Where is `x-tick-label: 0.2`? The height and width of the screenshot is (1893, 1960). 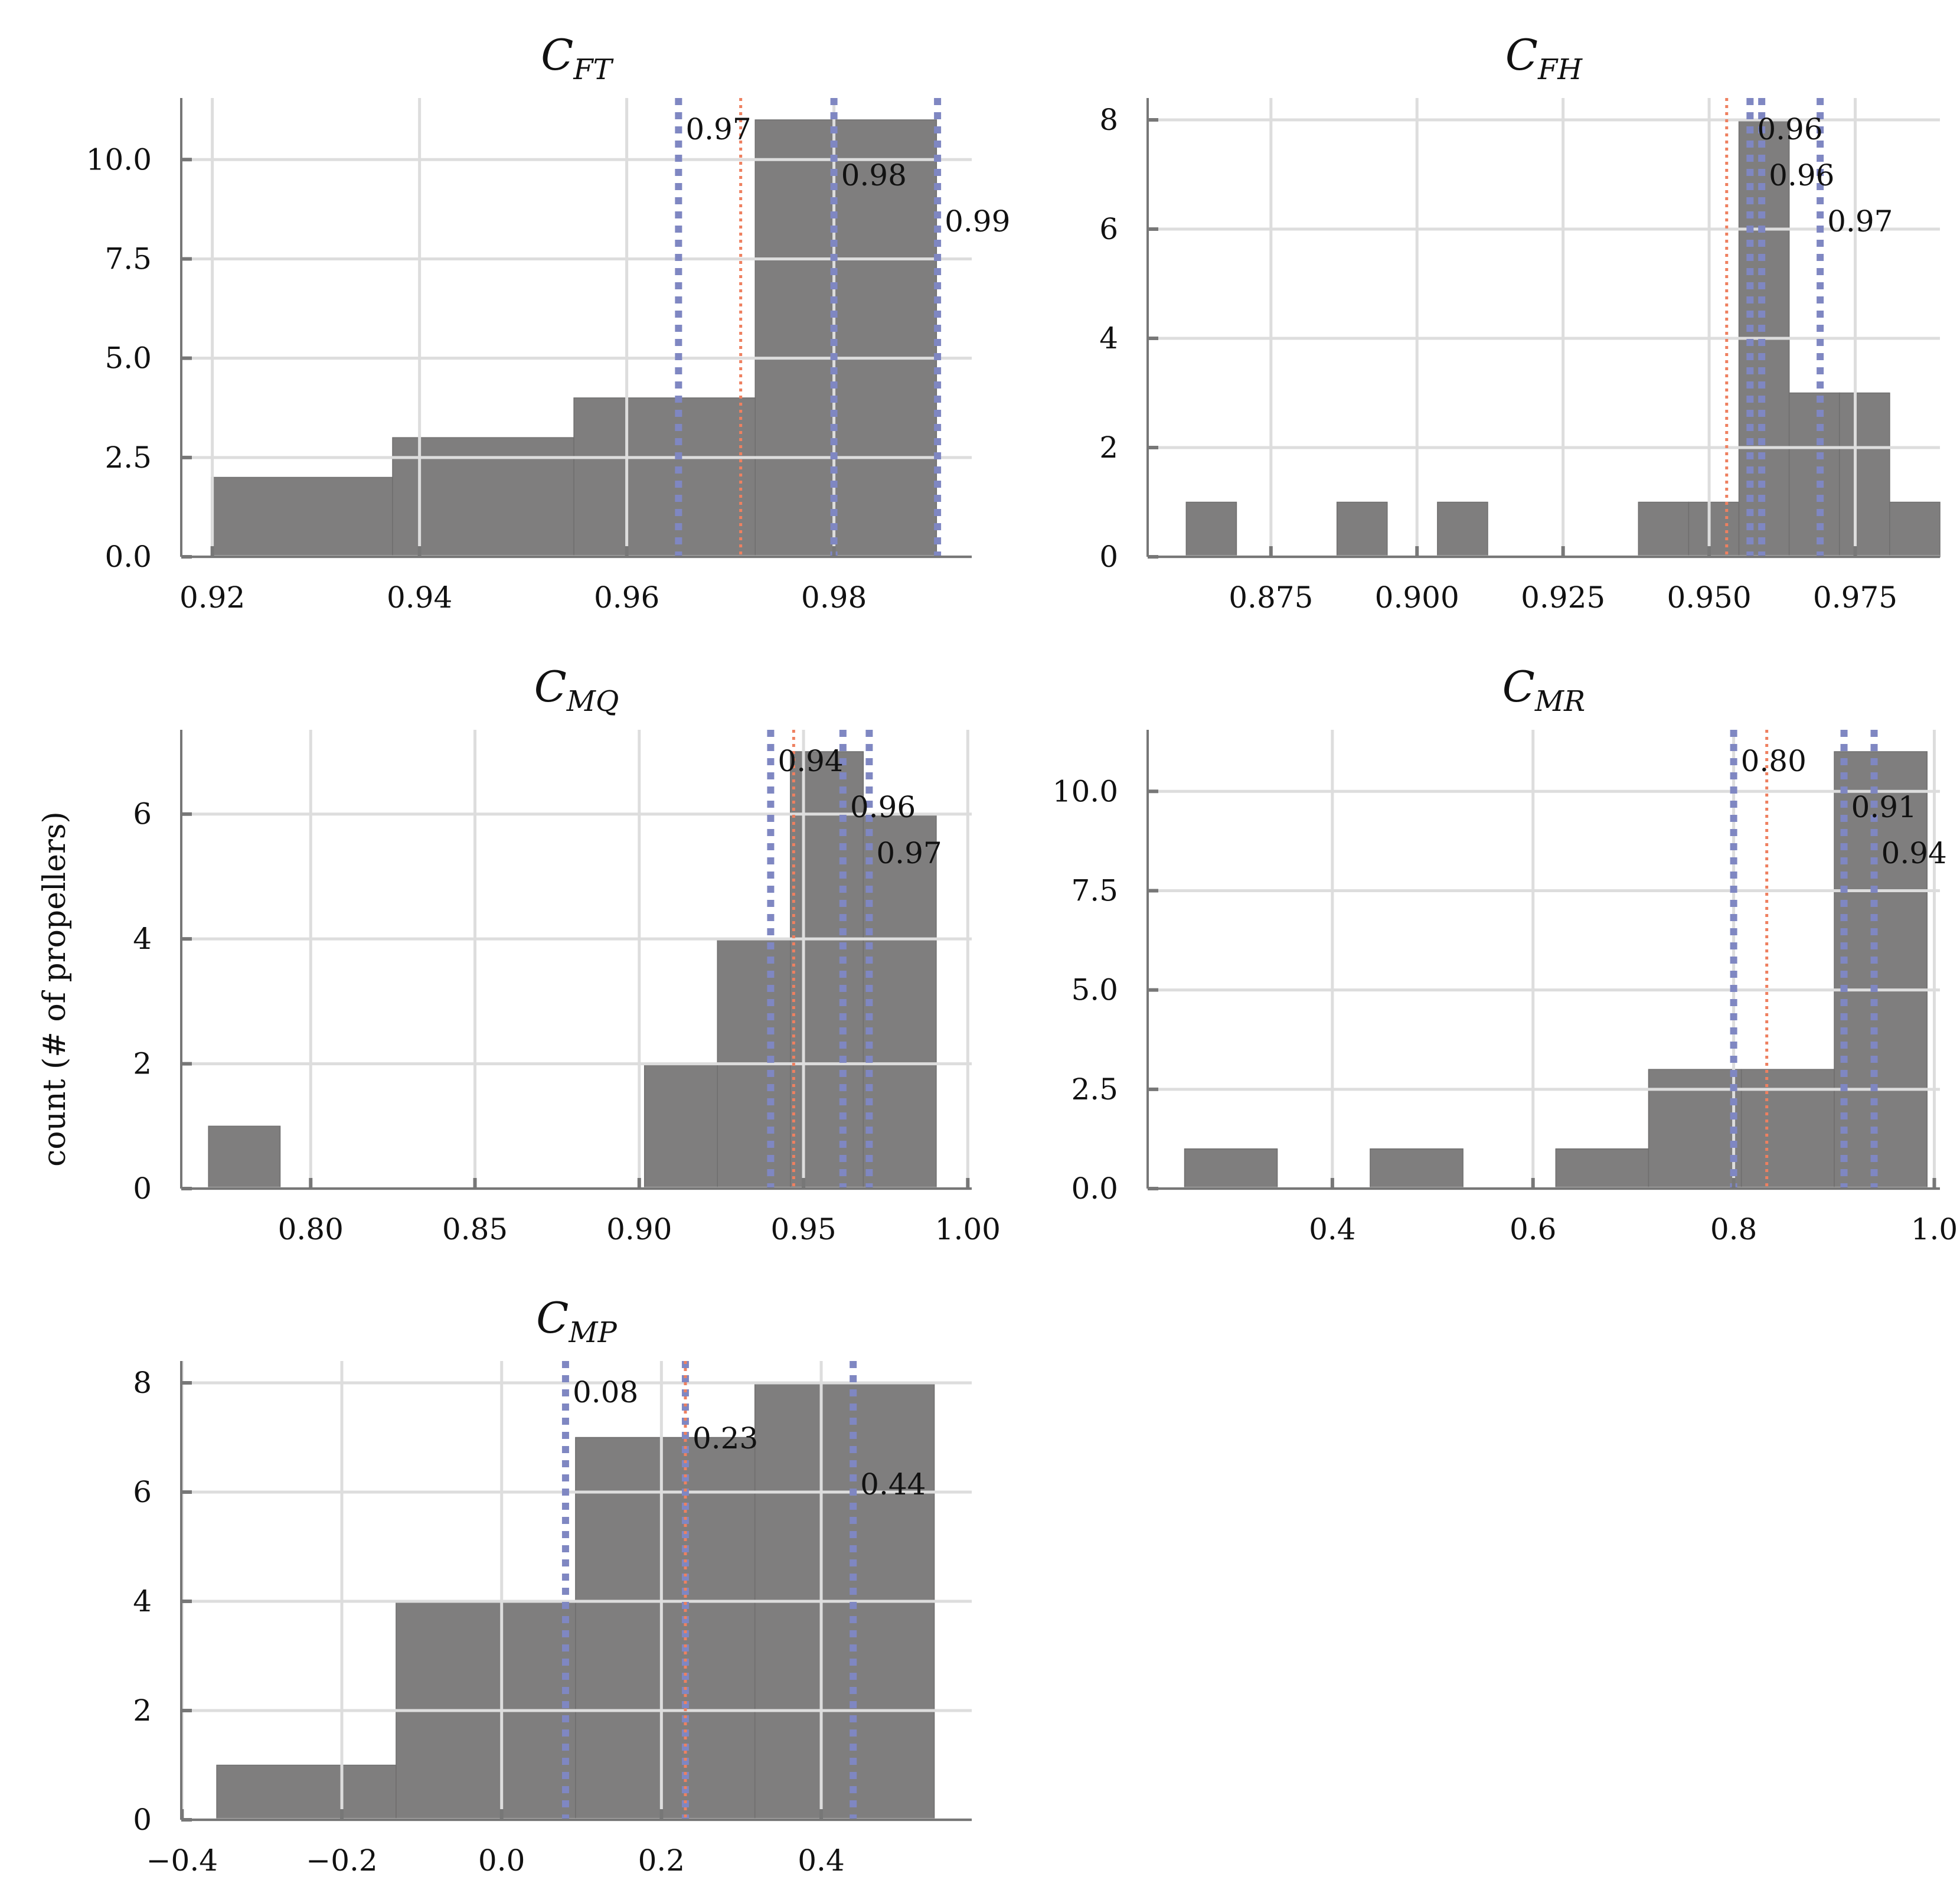
x-tick-label: 0.2 is located at coordinates (661, 1860).